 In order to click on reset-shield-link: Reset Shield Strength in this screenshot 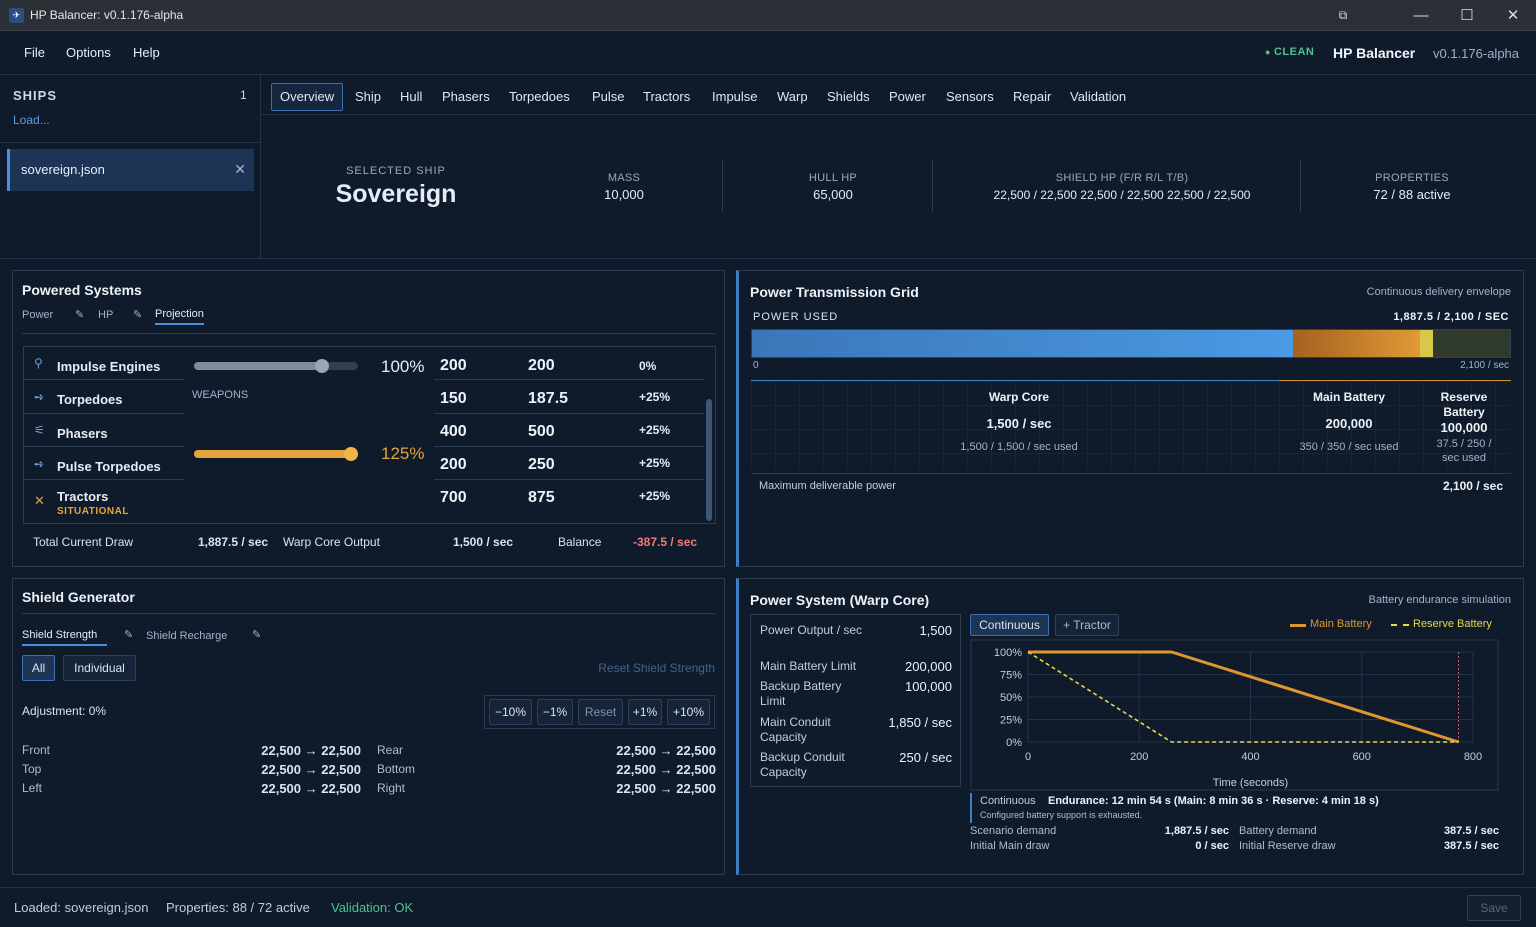, I will do `click(656, 668)`.